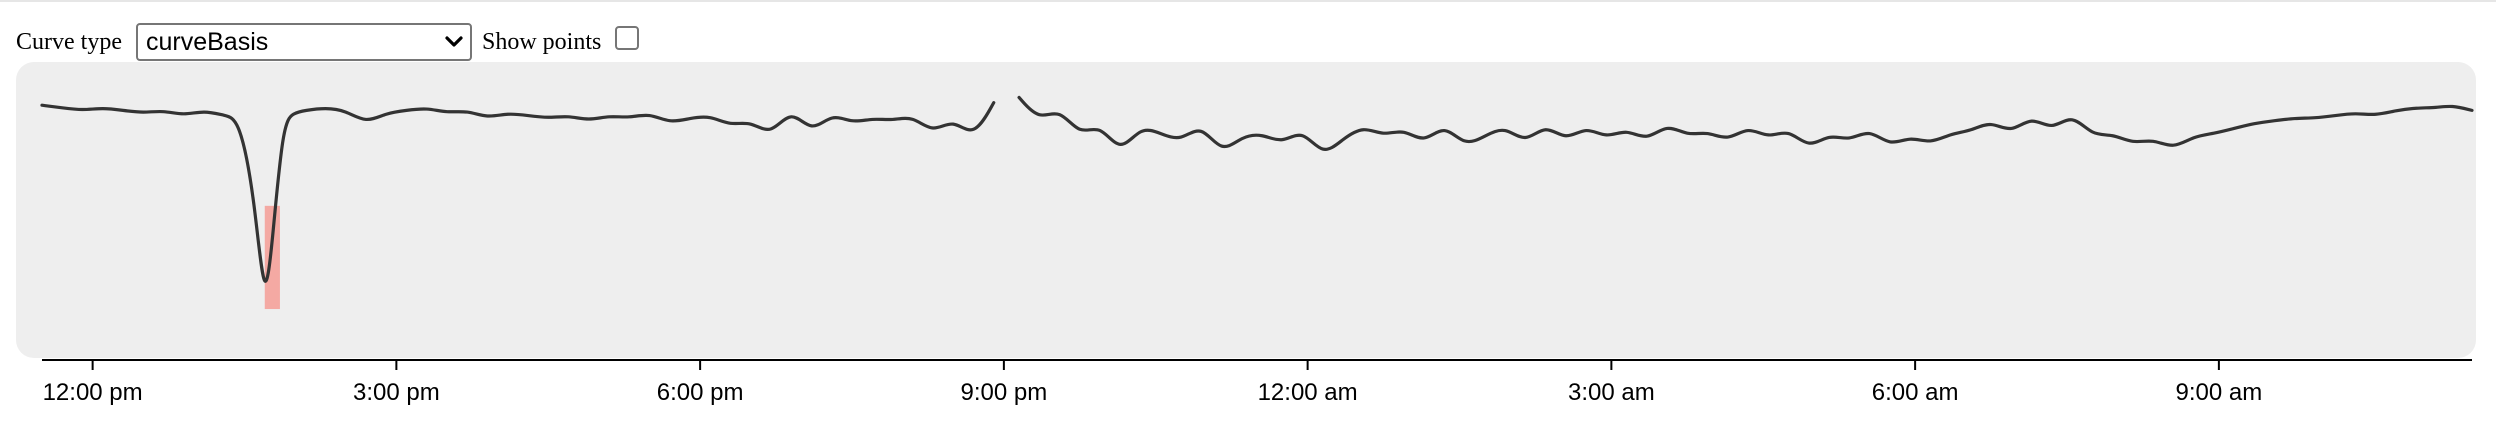  I want to click on x-tick-label: 9:00 am, so click(2219, 392).